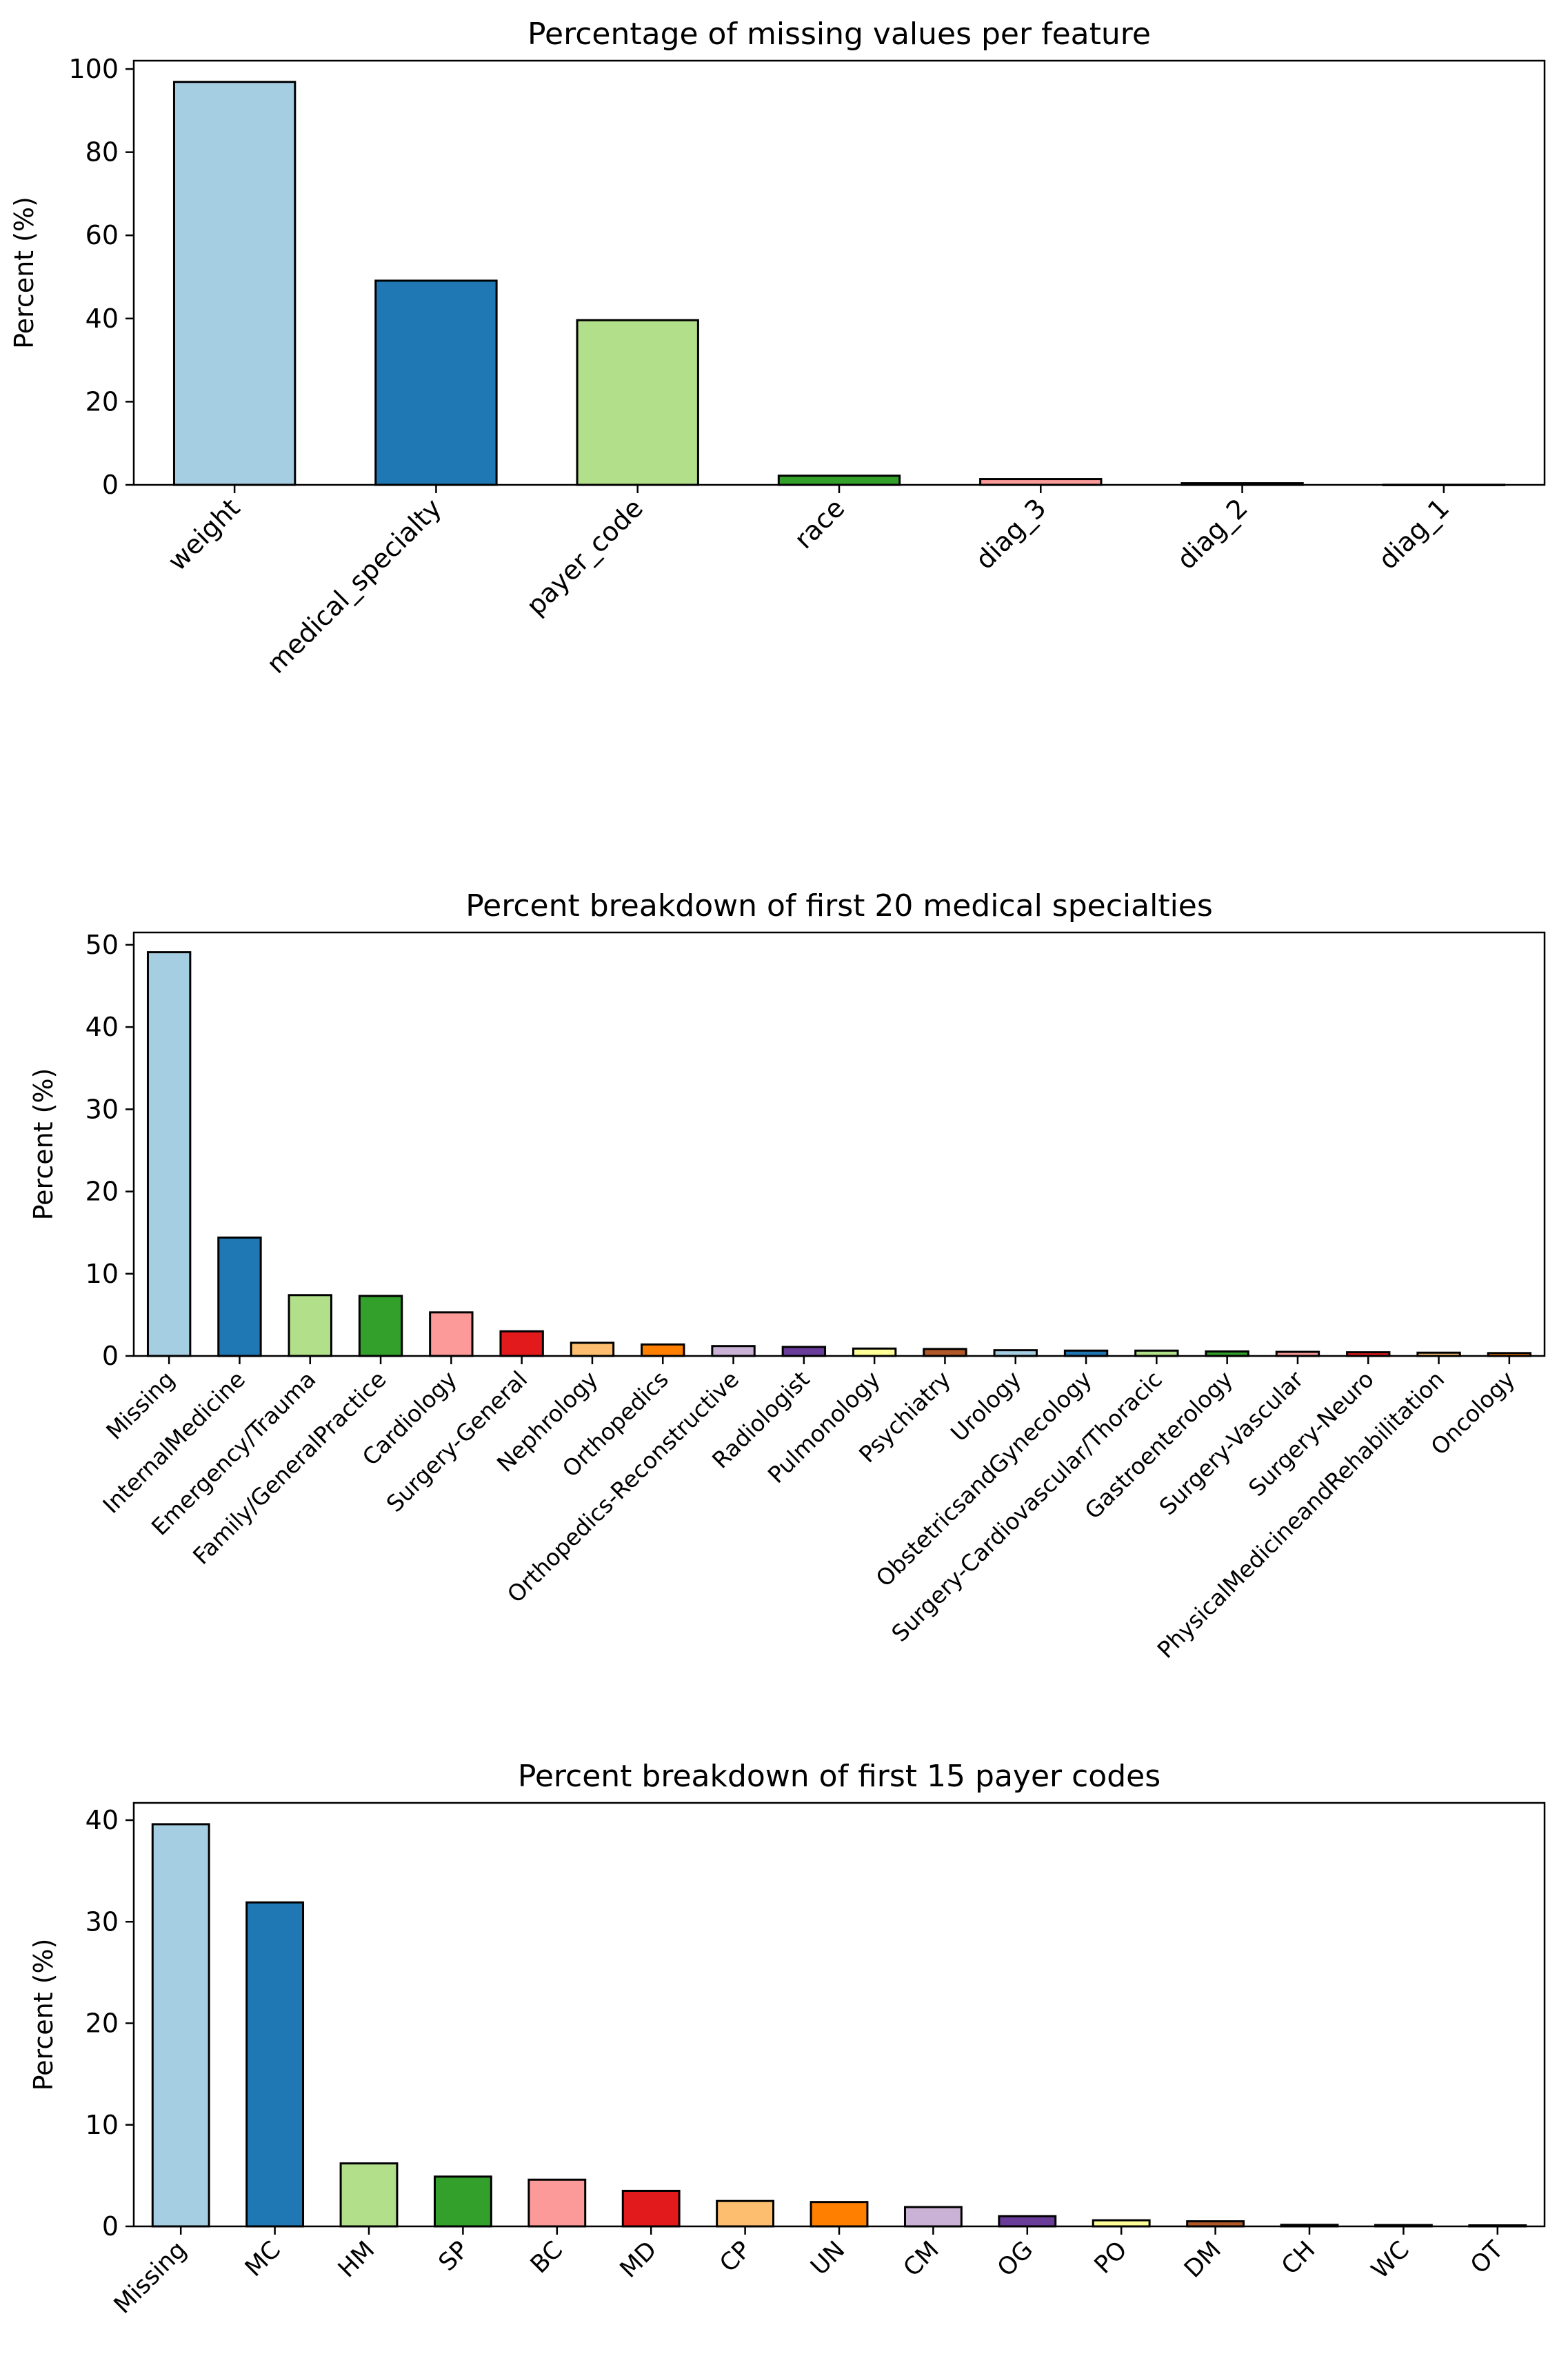 This screenshot has width=1568, height=2365. What do you see at coordinates (933, 2216) in the screenshot?
I see `bar-cm` at bounding box center [933, 2216].